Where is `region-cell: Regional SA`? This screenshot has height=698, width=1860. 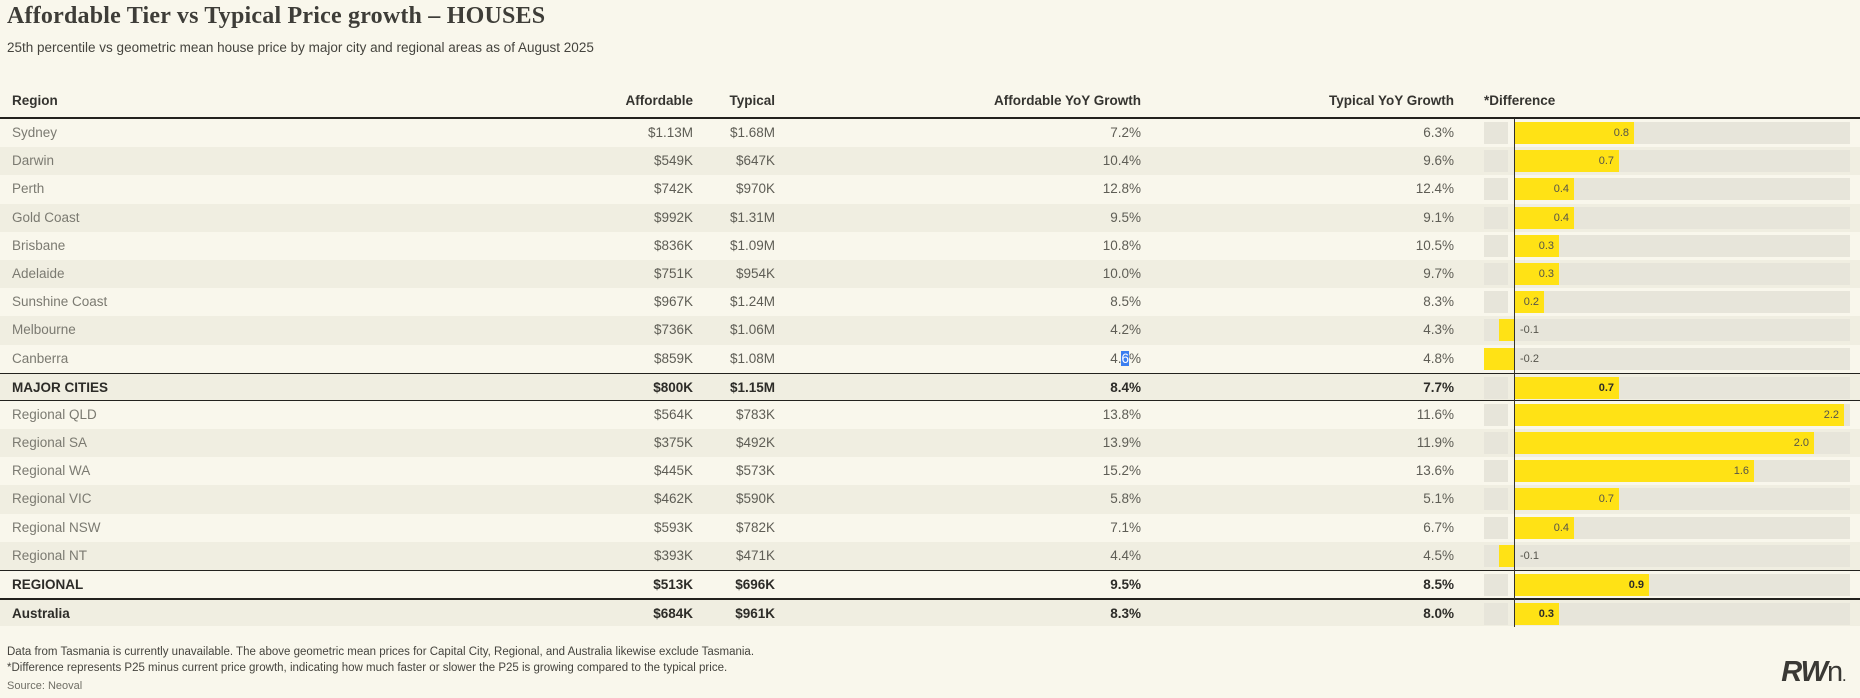
region-cell: Regional SA is located at coordinates (50, 443).